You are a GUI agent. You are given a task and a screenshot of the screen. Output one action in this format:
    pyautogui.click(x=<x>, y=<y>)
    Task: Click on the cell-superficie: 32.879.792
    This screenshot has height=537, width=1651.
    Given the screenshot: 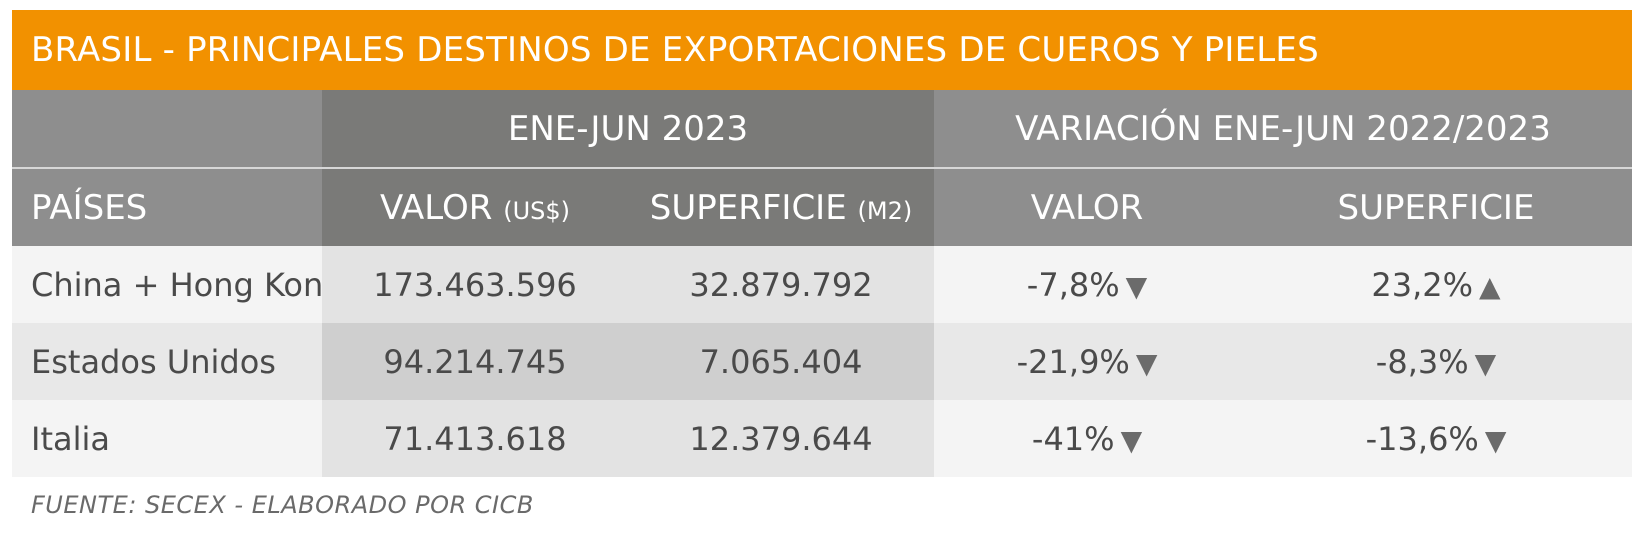 What is the action you would take?
    pyautogui.click(x=781, y=284)
    